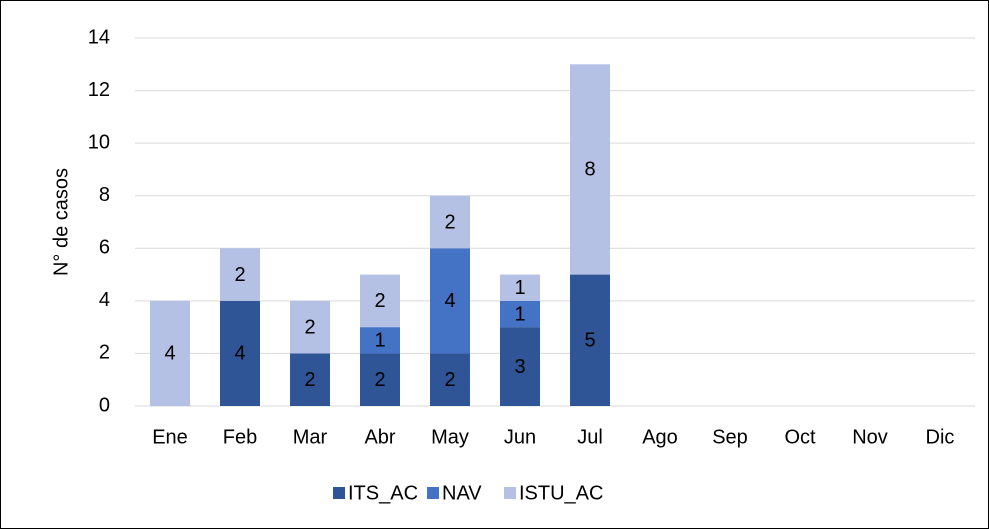 The height and width of the screenshot is (529, 989). Describe the element at coordinates (383, 493) in the screenshot. I see `legend-label: ITS_AC` at that location.